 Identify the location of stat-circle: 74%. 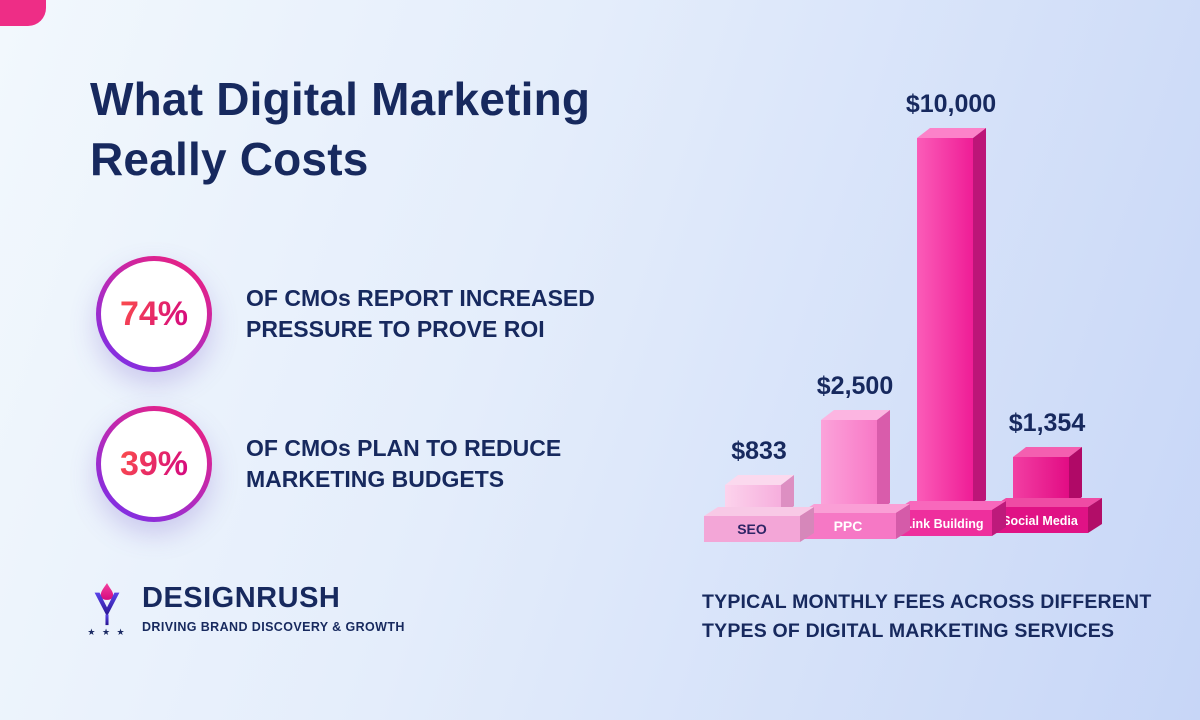
(154, 314).